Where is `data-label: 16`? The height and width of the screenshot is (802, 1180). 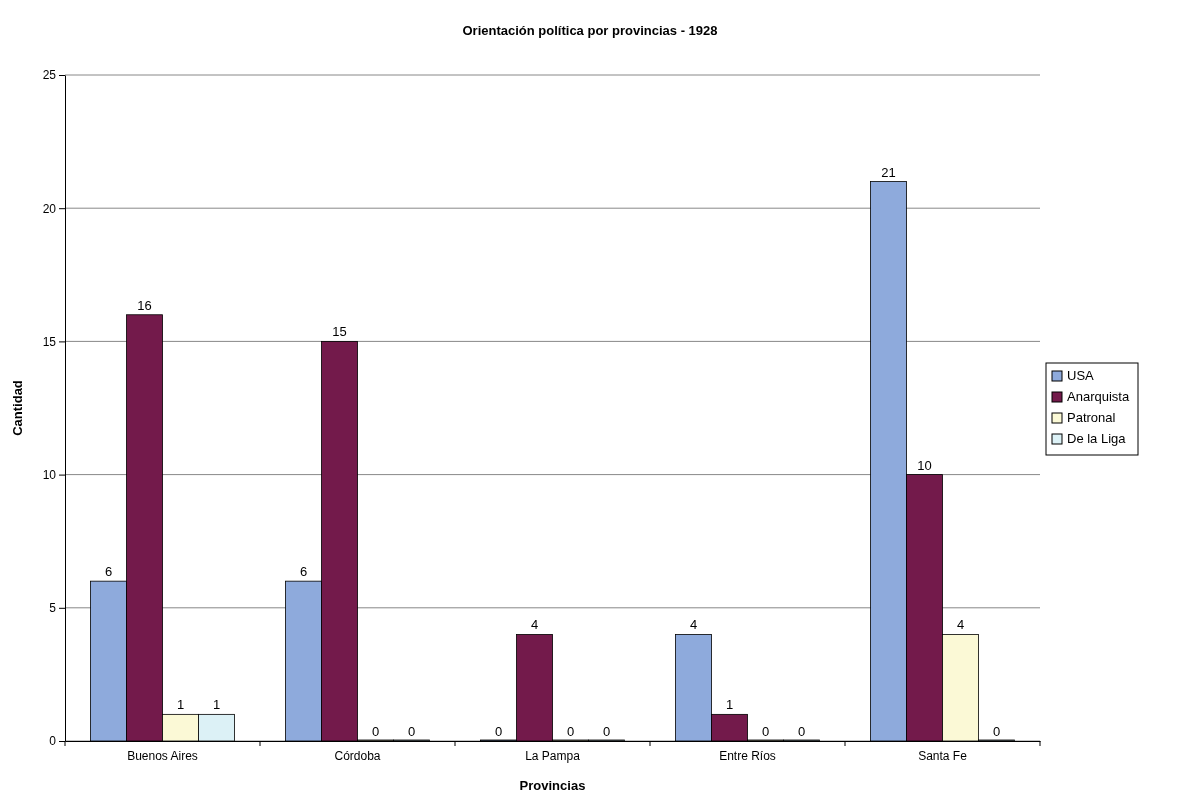
data-label: 16 is located at coordinates (144, 305).